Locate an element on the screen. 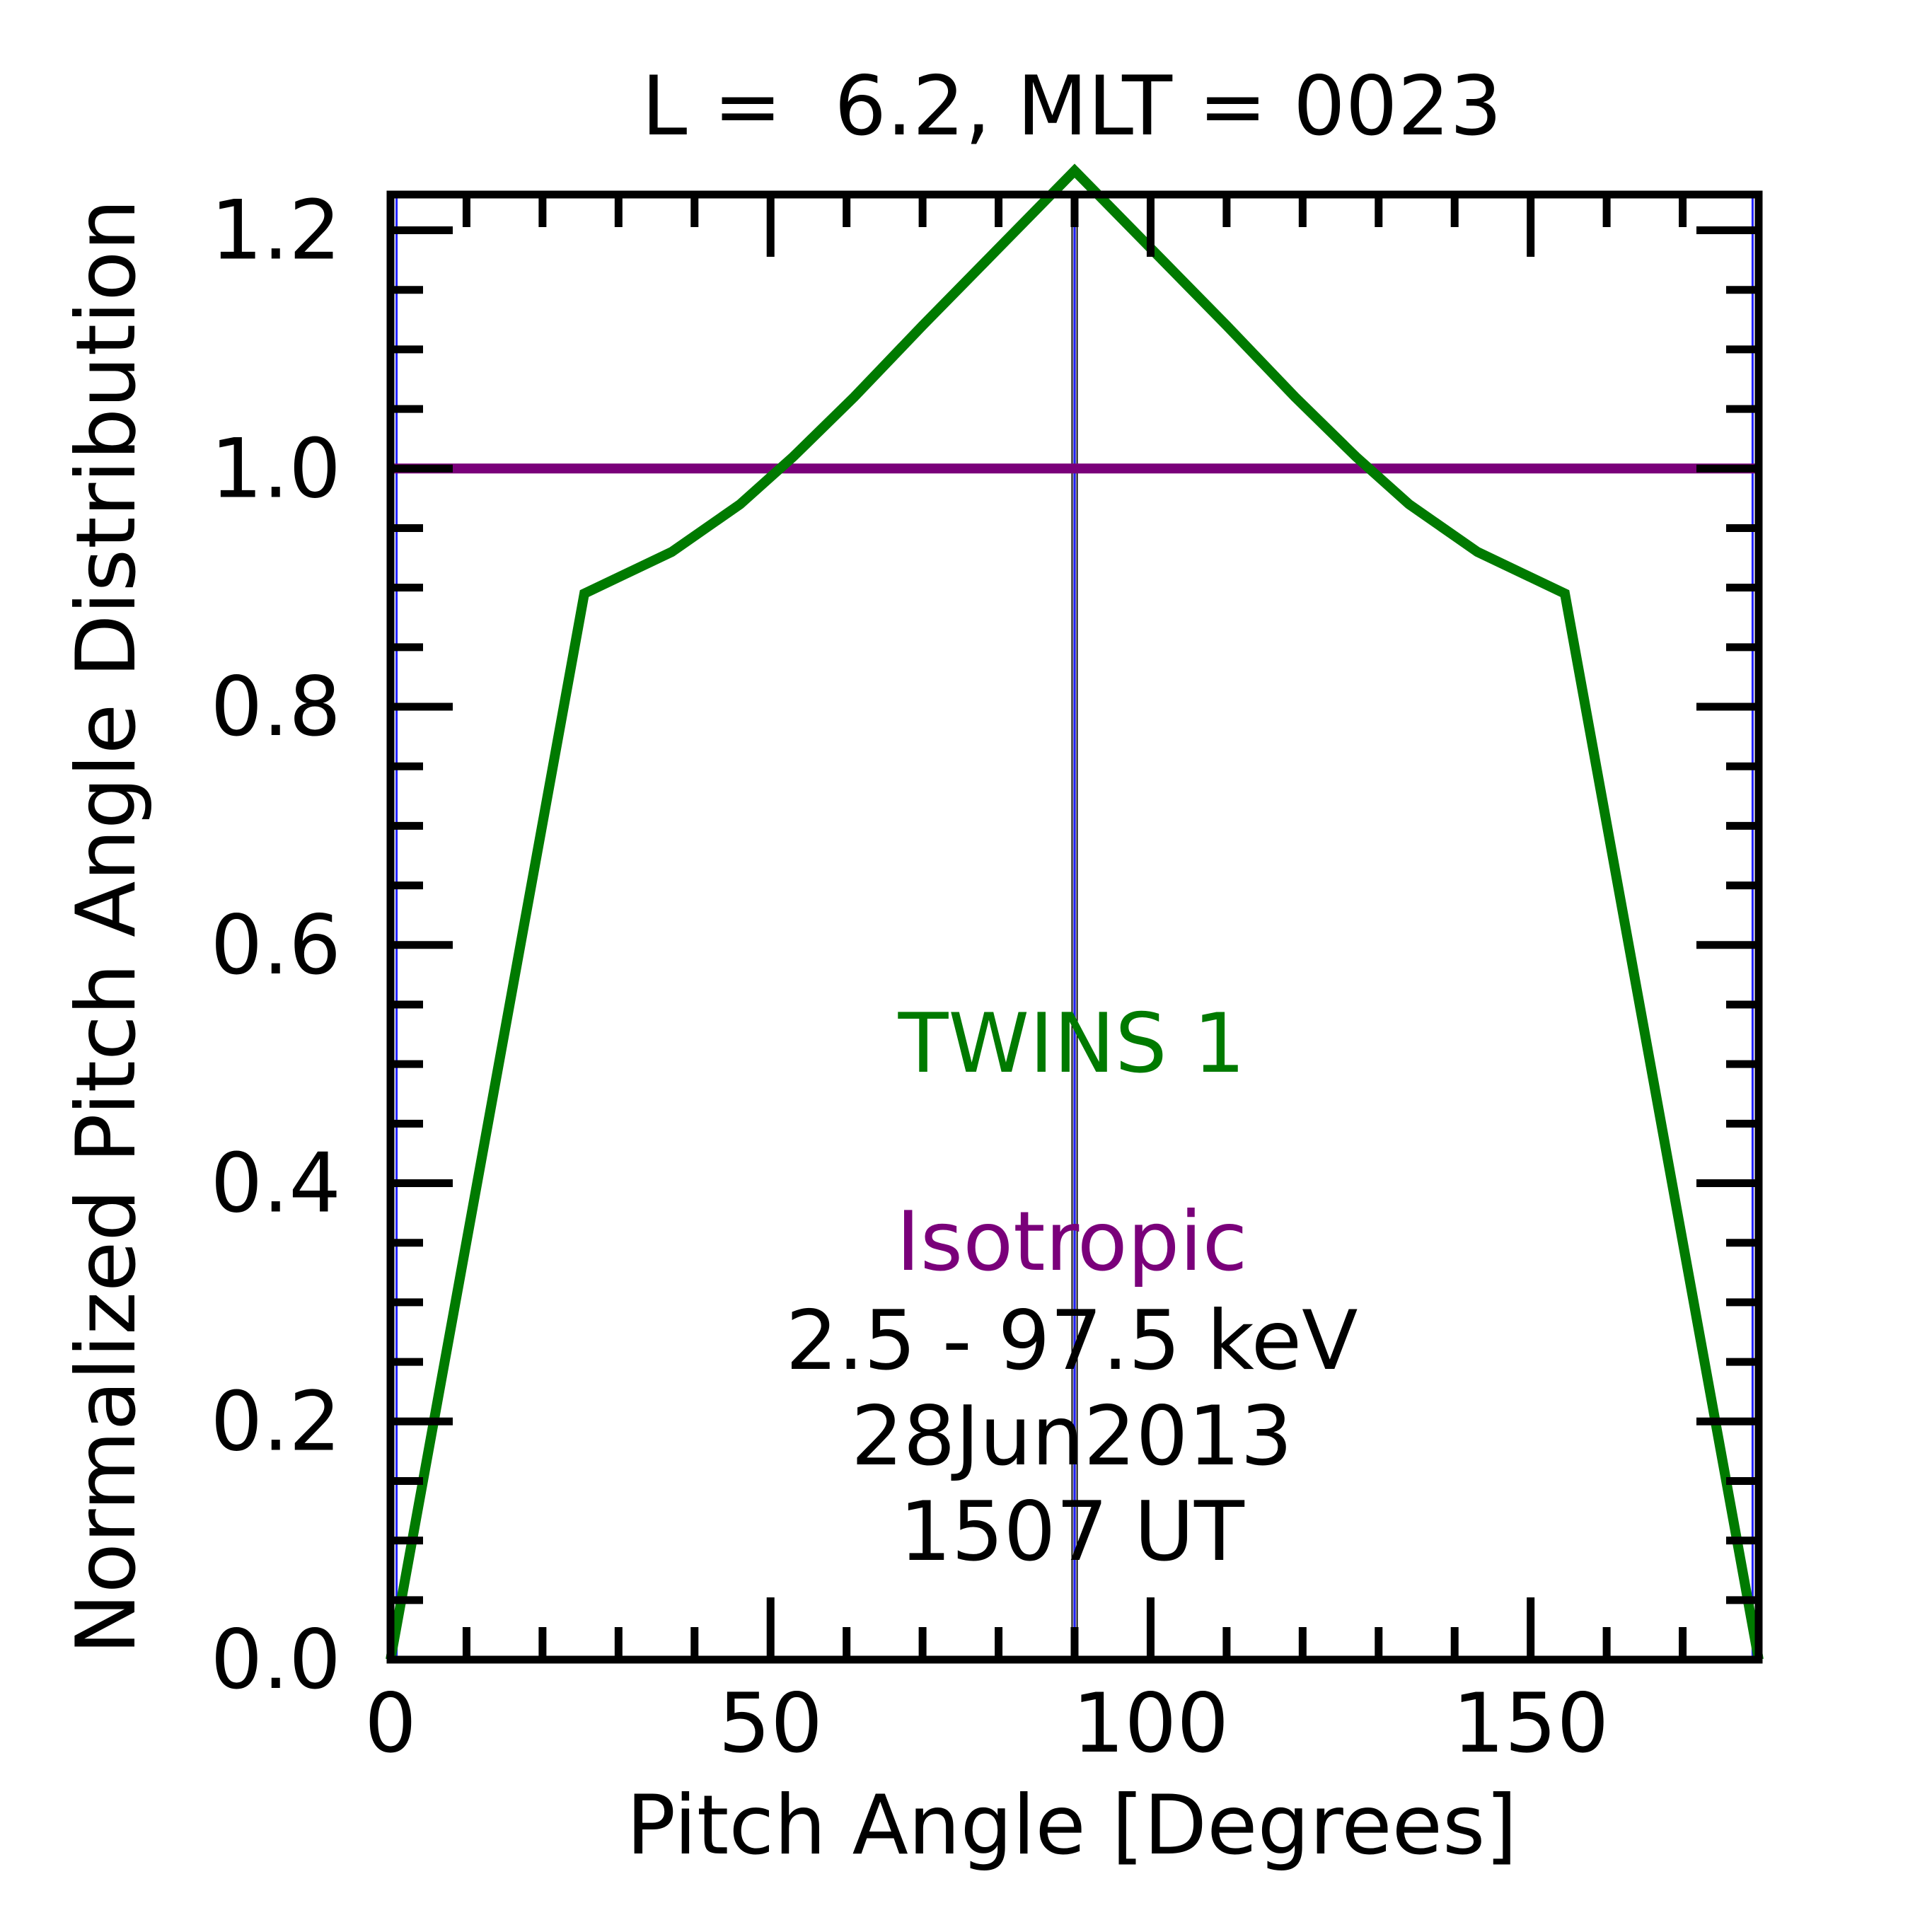  x-tick-label: 100 is located at coordinates (1150, 1723).